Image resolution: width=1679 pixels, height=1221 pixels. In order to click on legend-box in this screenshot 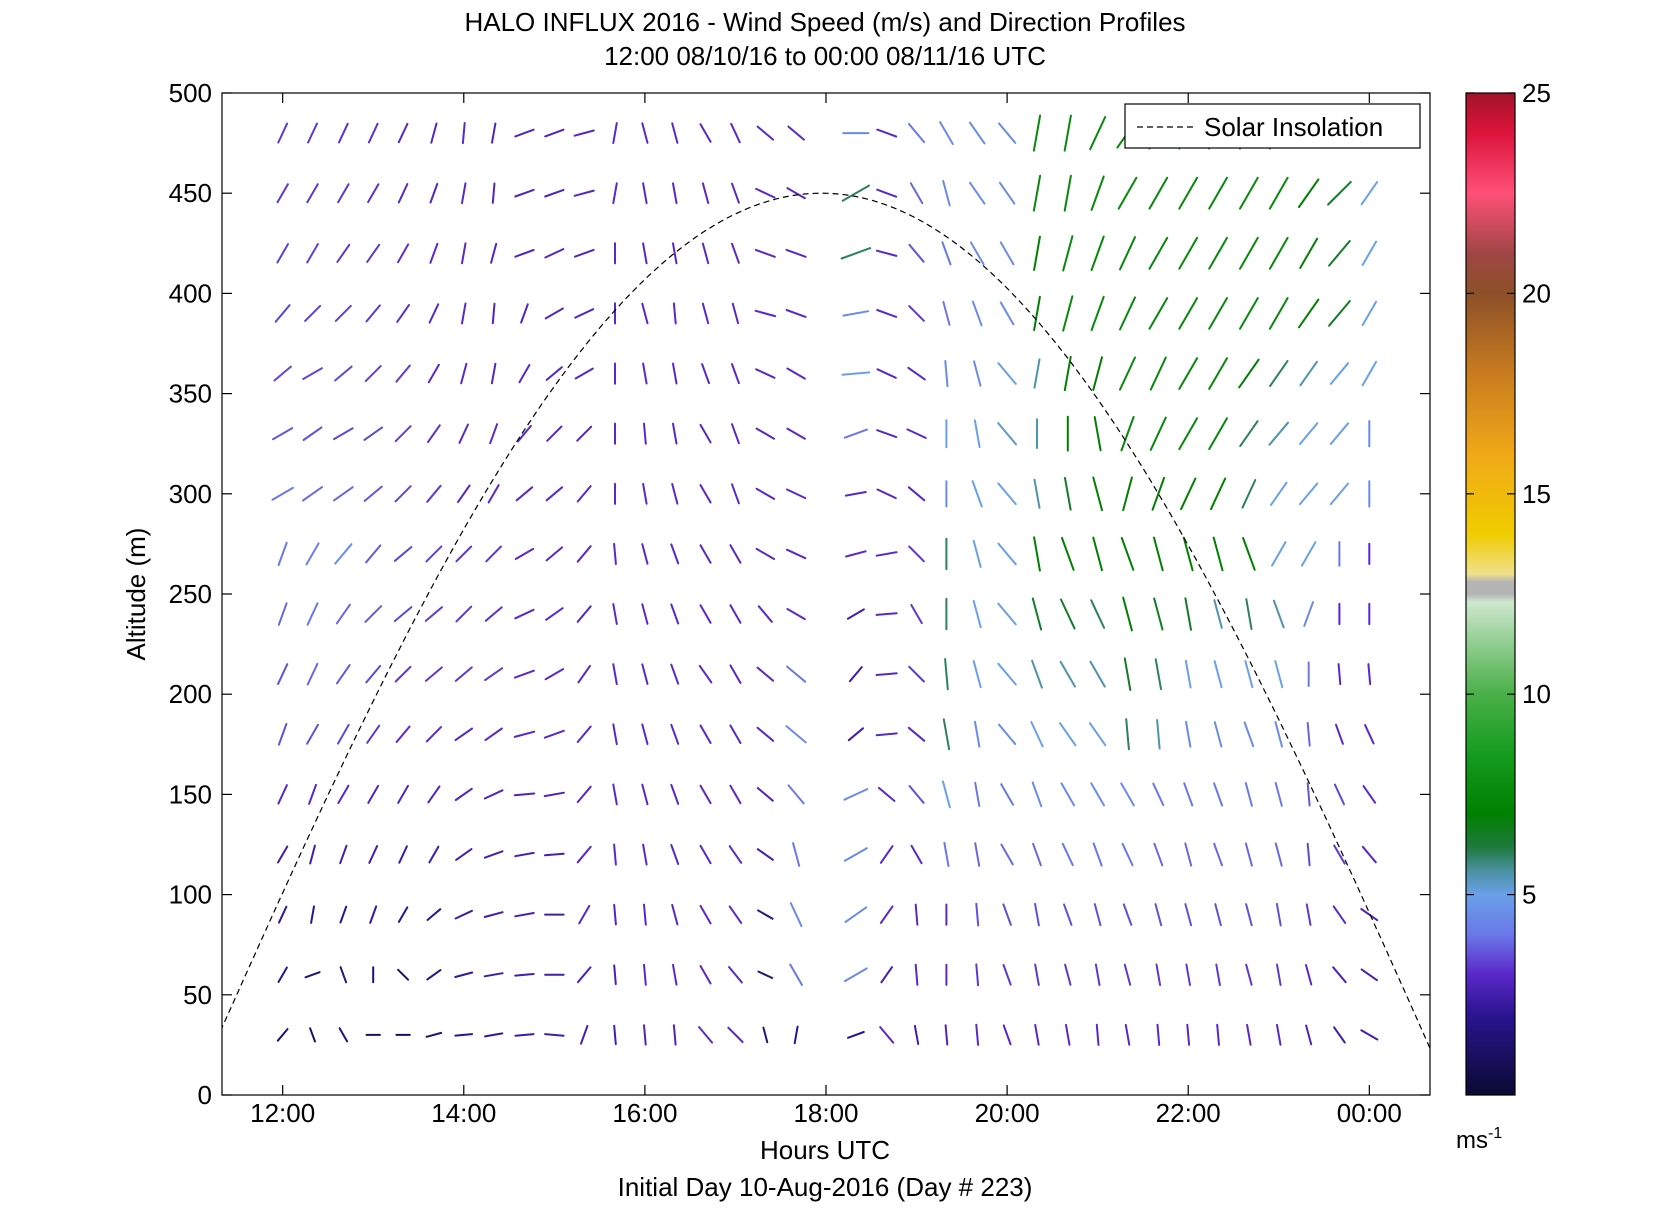, I will do `click(1272, 126)`.